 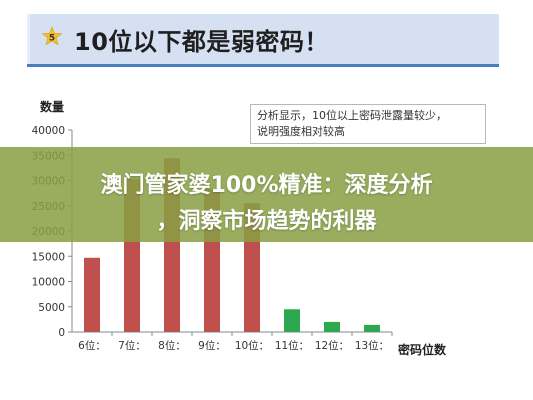 What do you see at coordinates (61, 333) in the screenshot?
I see `y-tick-label: 0` at bounding box center [61, 333].